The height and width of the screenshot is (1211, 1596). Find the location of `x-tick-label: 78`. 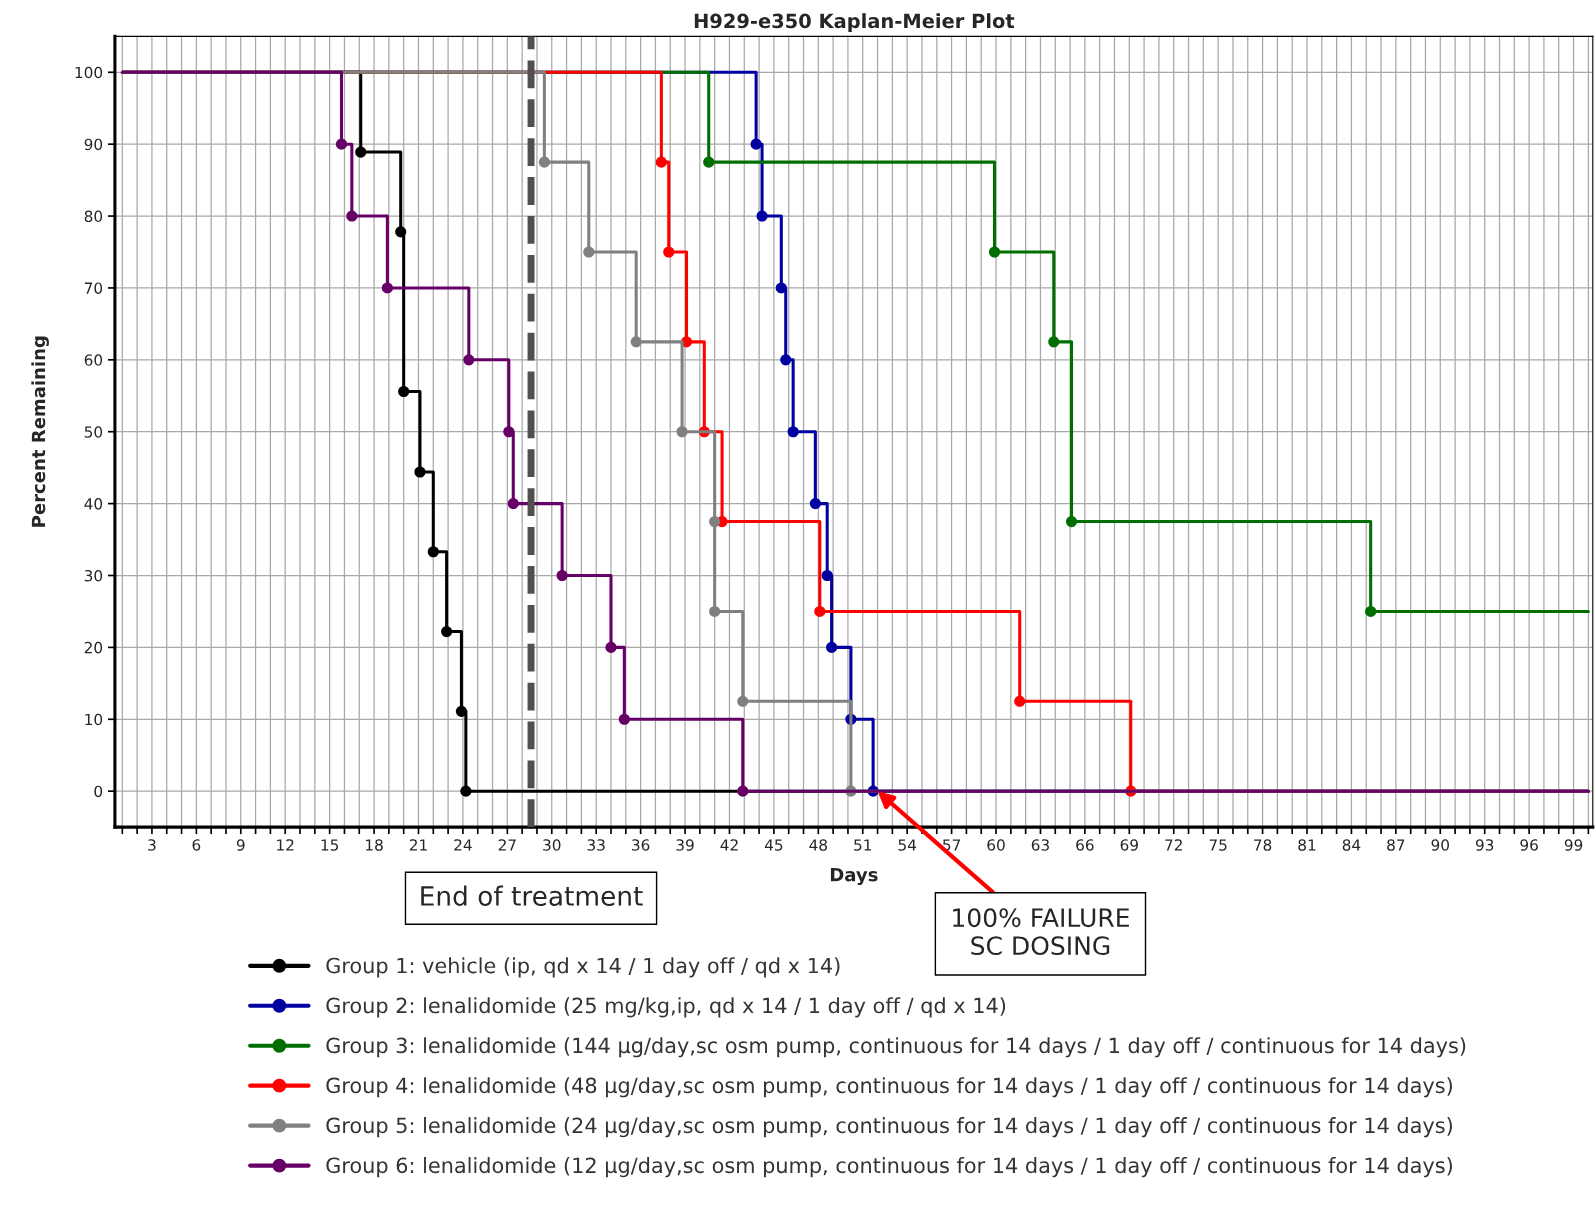

x-tick-label: 78 is located at coordinates (1263, 845).